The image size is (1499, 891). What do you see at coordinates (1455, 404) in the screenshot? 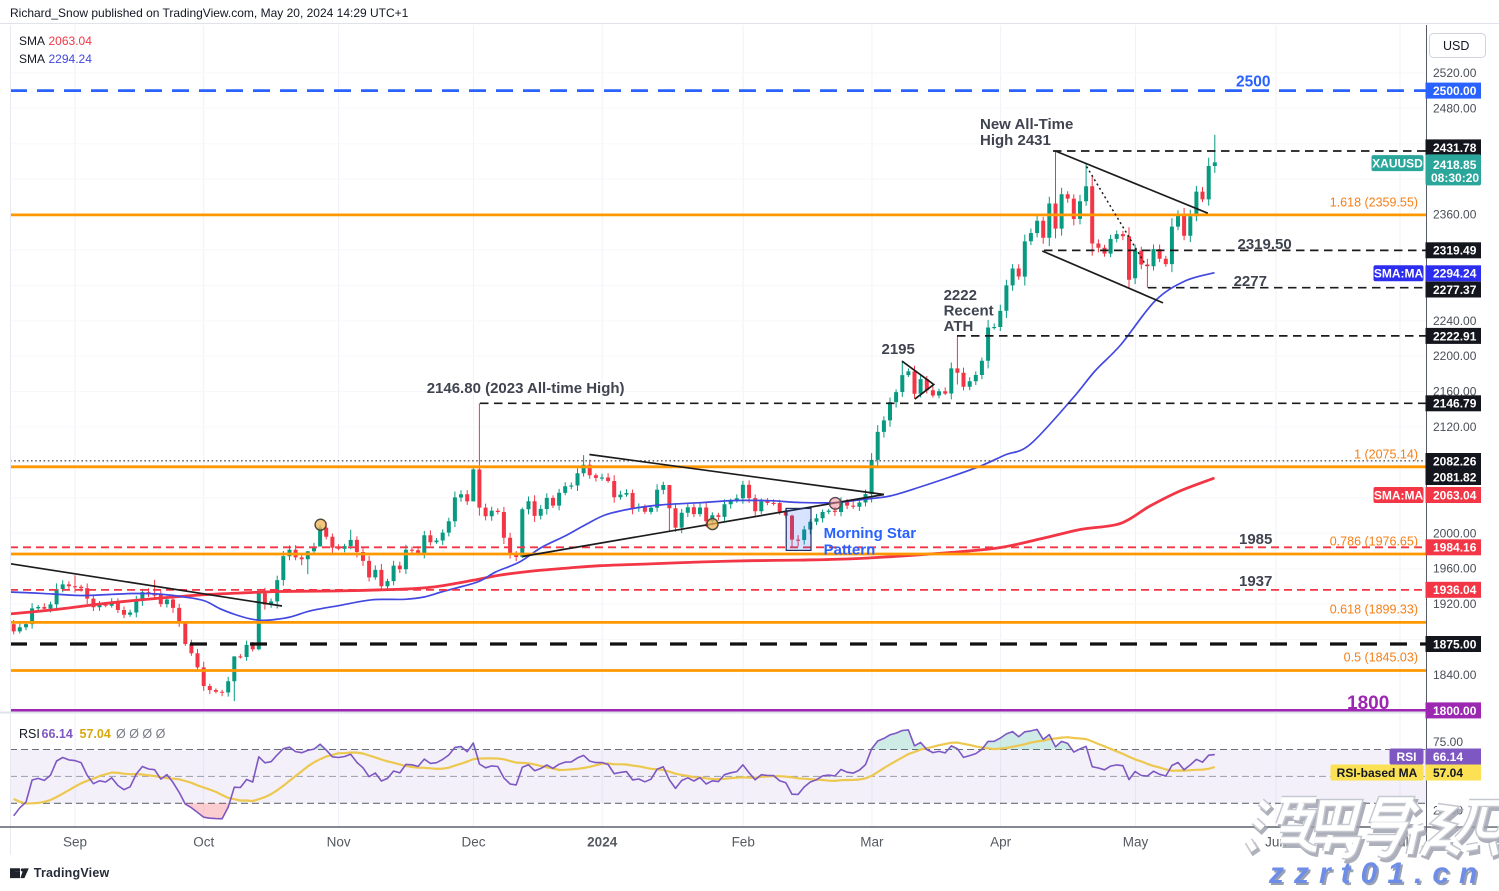
I see `svg-text: 2146.79` at bounding box center [1455, 404].